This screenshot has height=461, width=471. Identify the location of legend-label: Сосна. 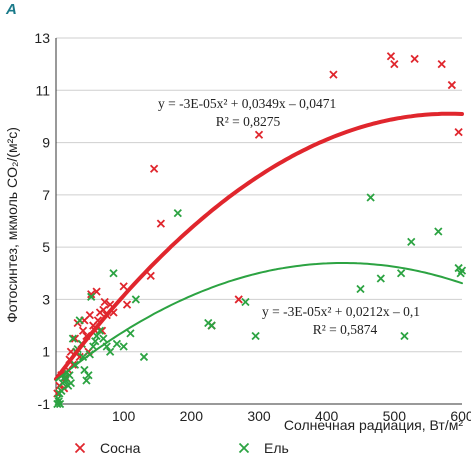
(120, 448).